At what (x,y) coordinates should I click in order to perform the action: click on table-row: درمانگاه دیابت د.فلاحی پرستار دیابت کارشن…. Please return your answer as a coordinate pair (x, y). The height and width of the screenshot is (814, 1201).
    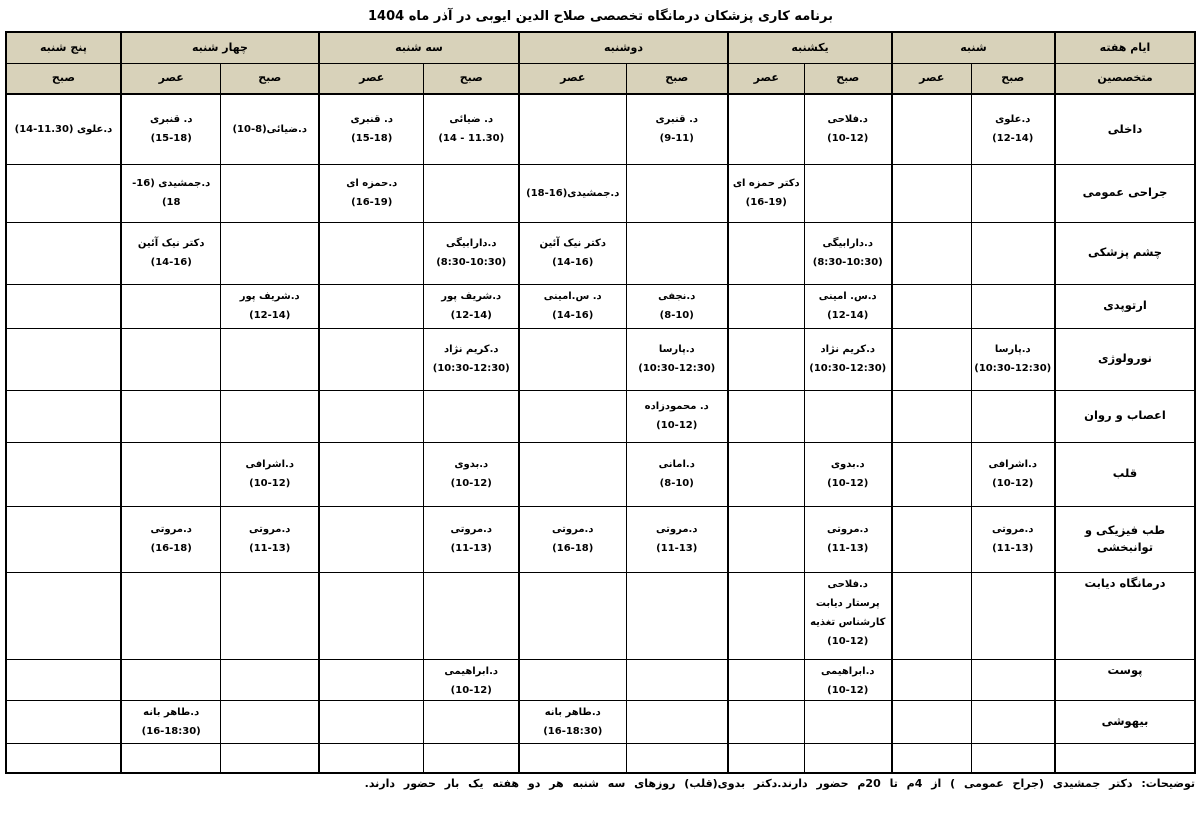
    Looking at the image, I should click on (600, 615).